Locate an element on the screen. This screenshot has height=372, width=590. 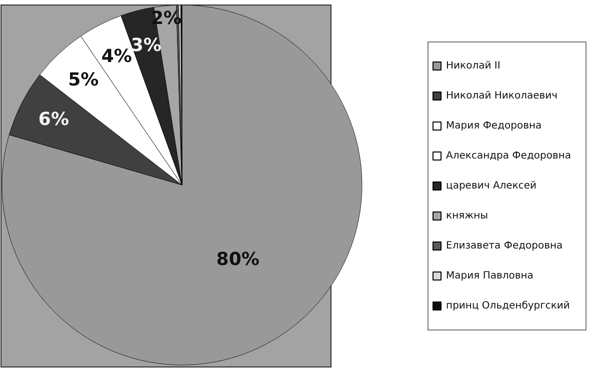
legend-label: царевич Алексей is located at coordinates (491, 186).